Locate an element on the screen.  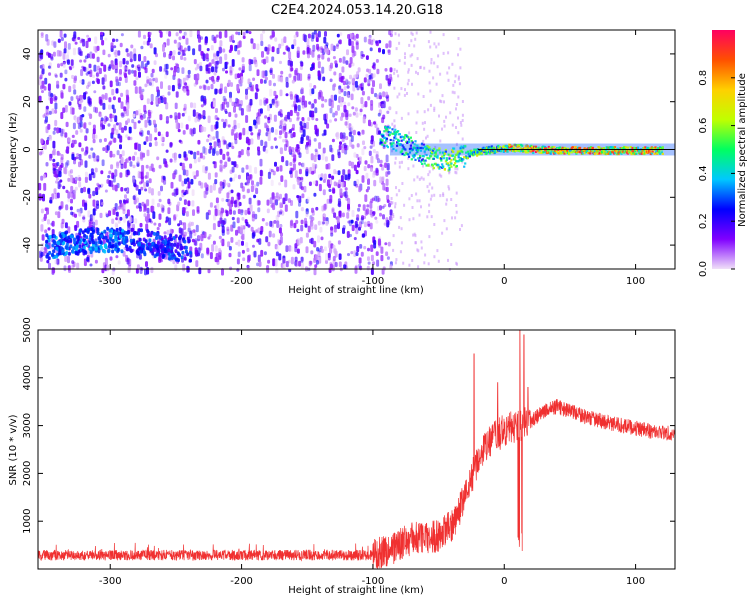
spectrogram-y-tick-label: 40 is located at coordinates (27, 54).